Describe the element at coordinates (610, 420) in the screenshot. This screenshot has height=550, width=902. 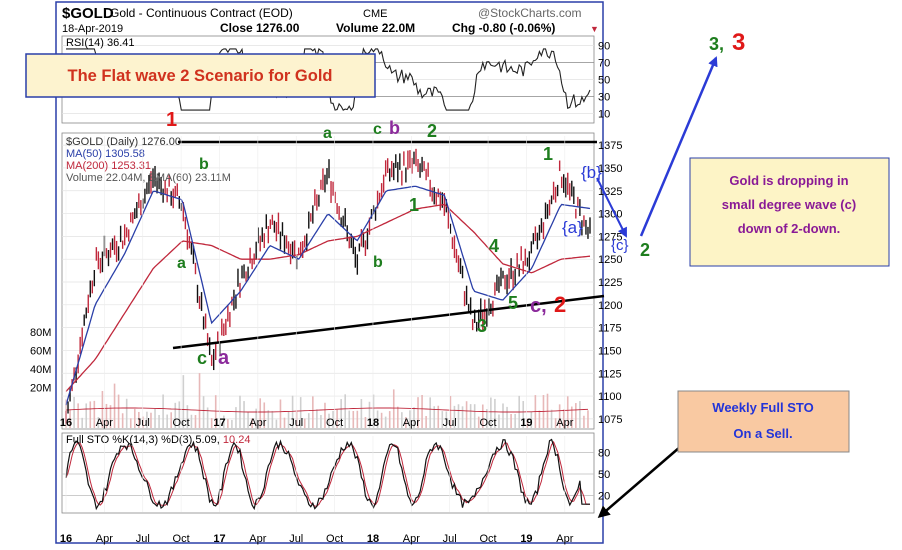
I see `price-tick-label: 1075` at that location.